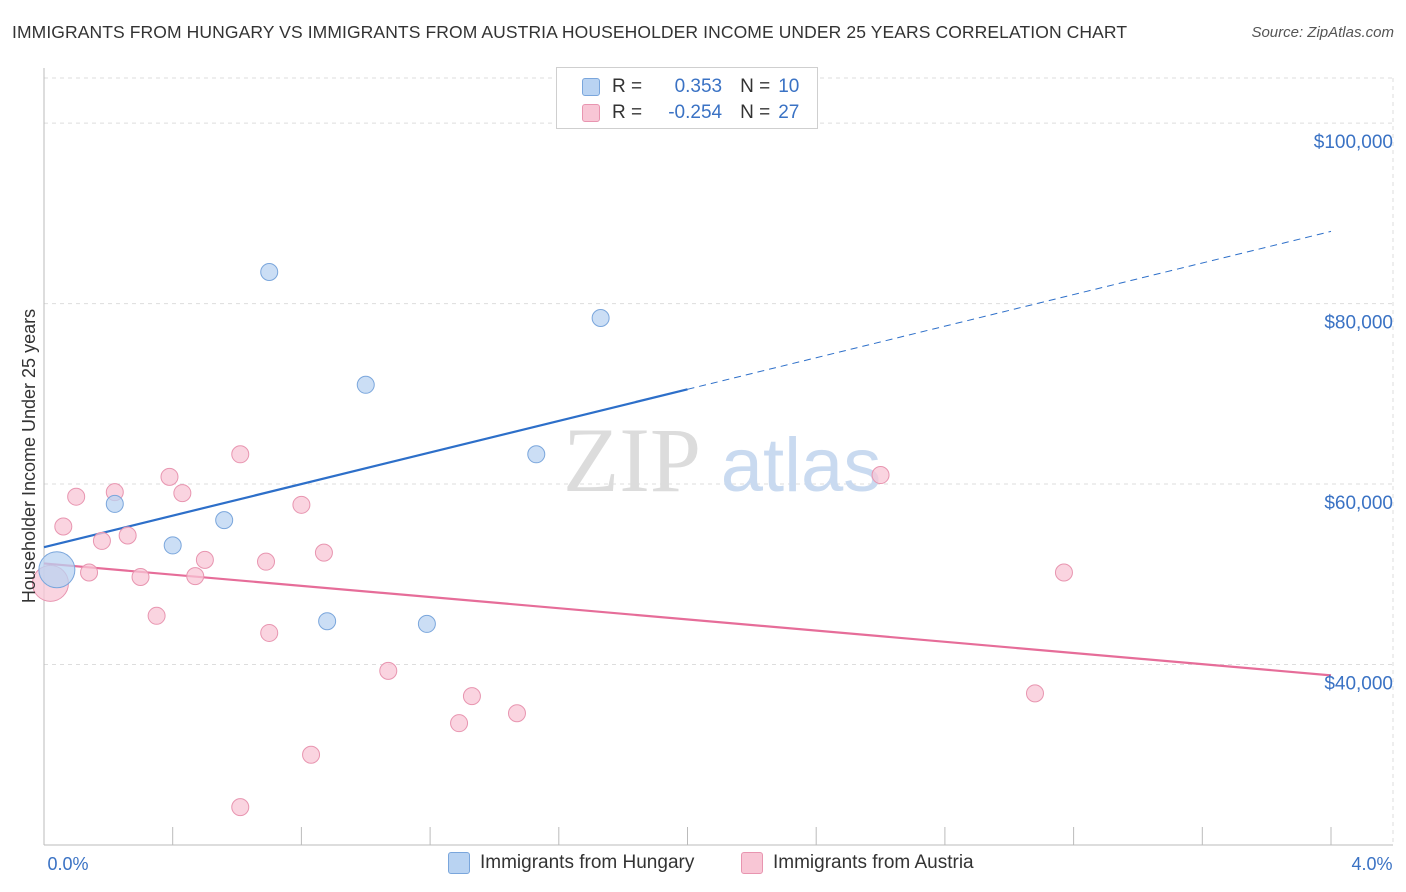 Image resolution: width=1406 pixels, height=892 pixels. What do you see at coordinates (459, 863) in the screenshot?
I see `hungary-legend-swatch` at bounding box center [459, 863].